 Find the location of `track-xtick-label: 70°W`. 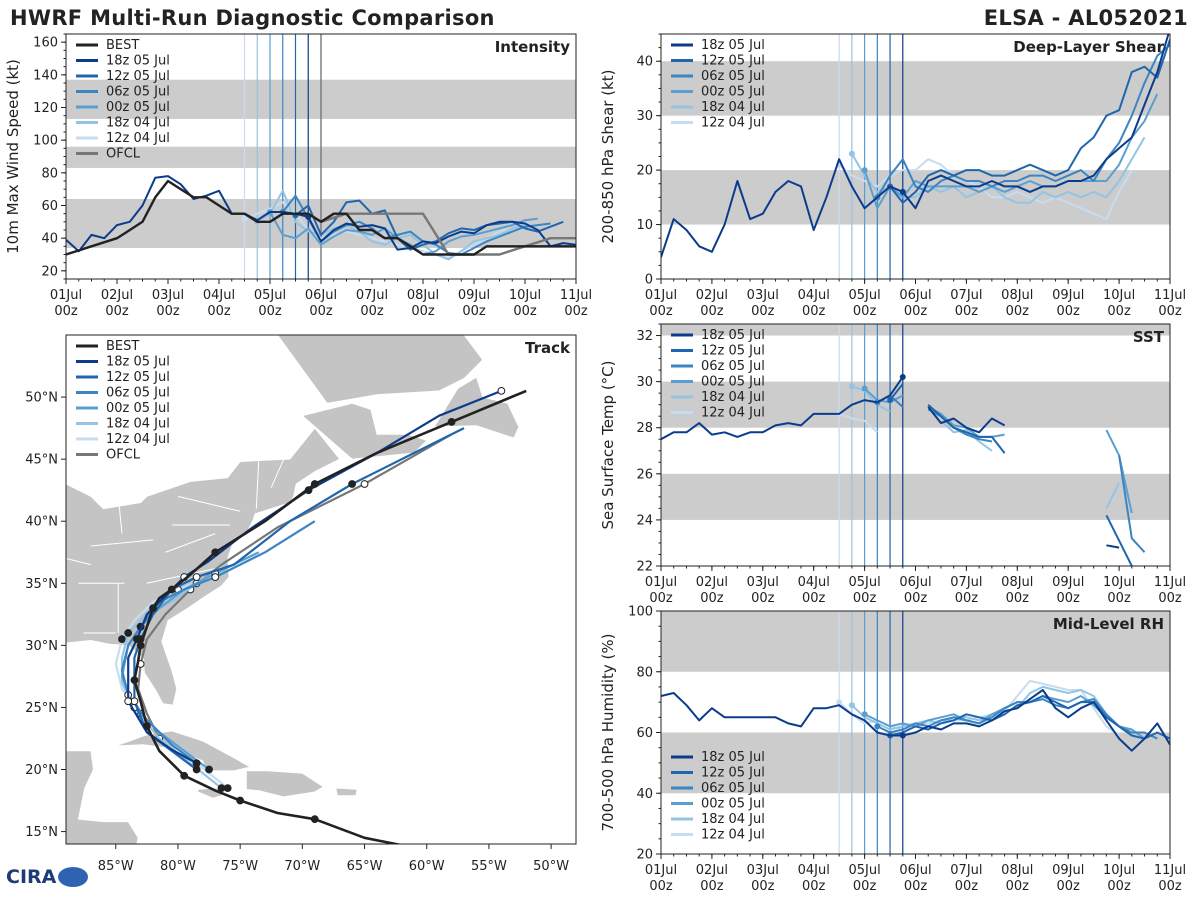

track-xtick-label: 70°W is located at coordinates (302, 866).